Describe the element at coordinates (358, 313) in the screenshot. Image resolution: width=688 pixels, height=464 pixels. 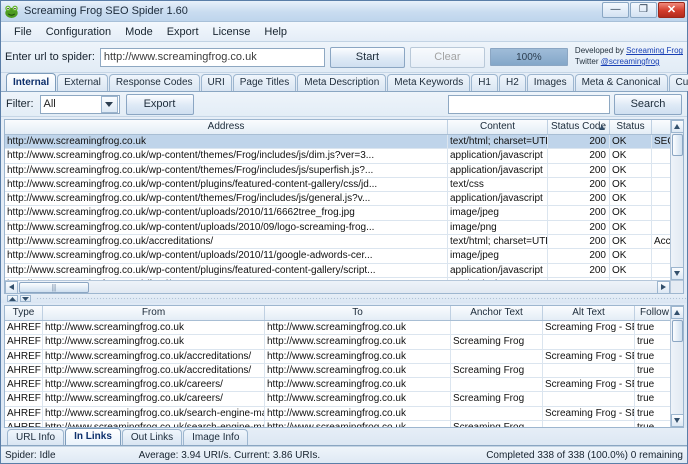
I see `inlinks-column-header: To` at that location.